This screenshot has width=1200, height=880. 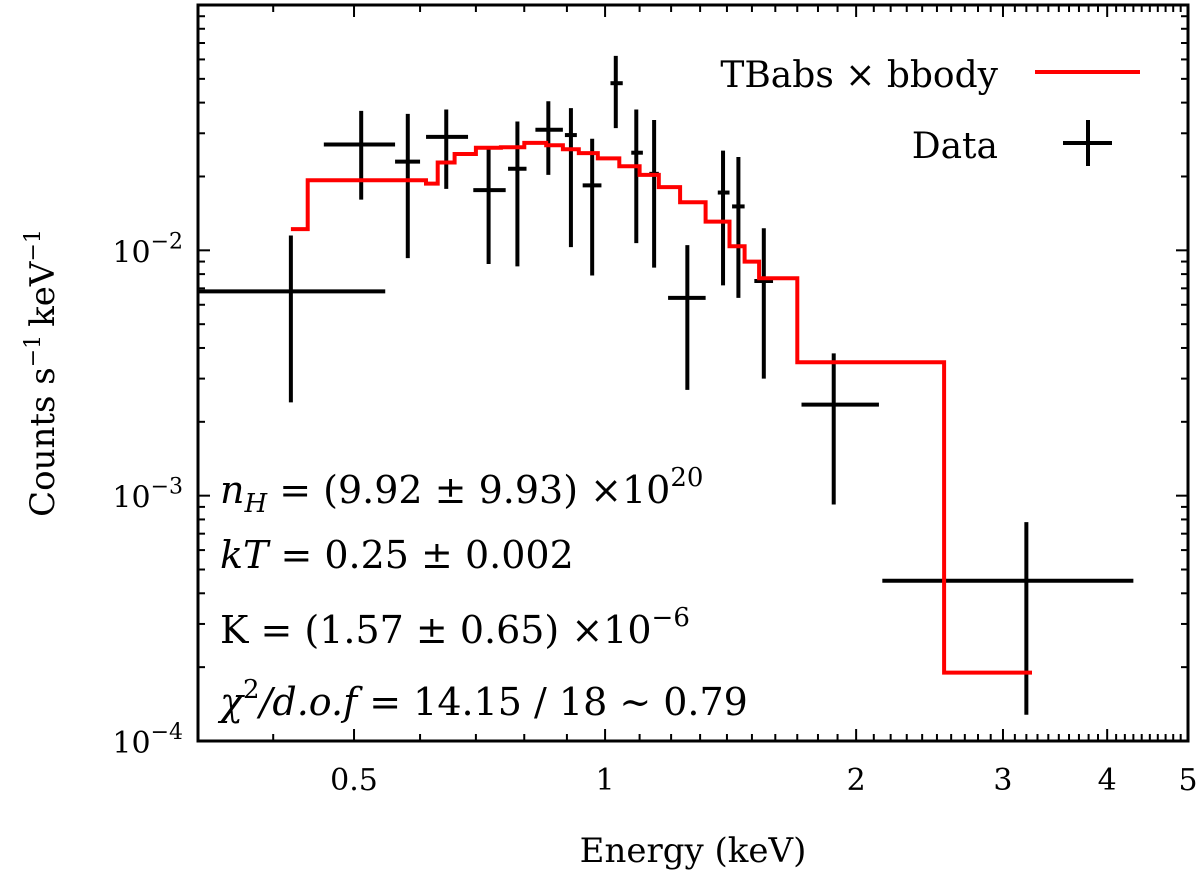 What do you see at coordinates (397, 555) in the screenshot?
I see `annotation-kt: kT = 0.25 ± 0.002` at bounding box center [397, 555].